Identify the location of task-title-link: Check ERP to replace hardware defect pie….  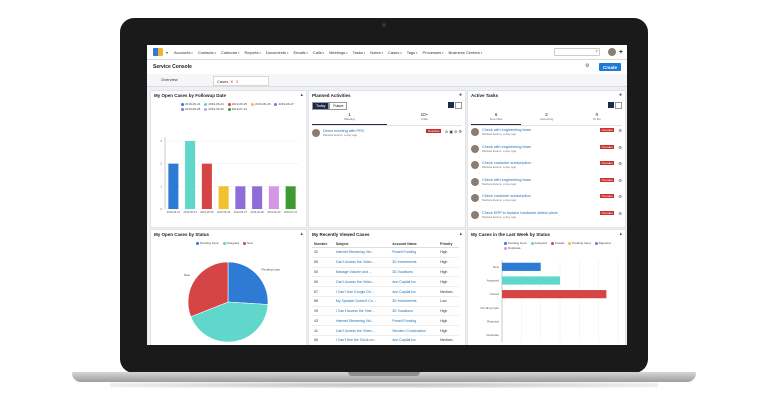
(520, 212).